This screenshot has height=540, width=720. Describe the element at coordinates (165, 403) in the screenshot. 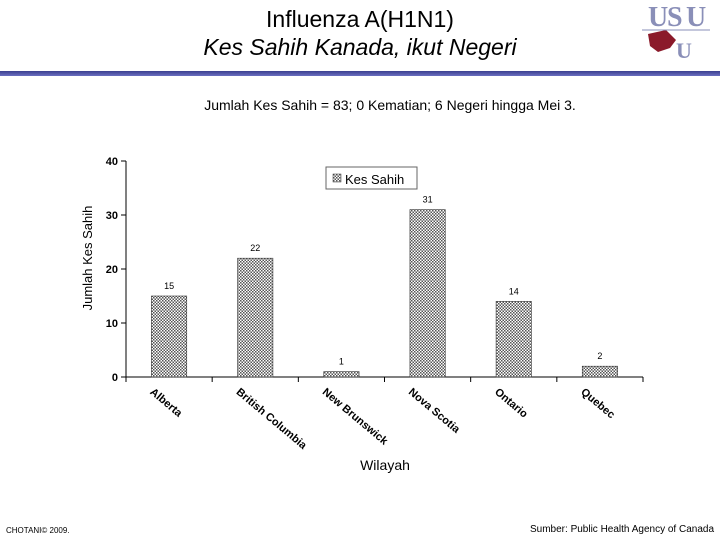

I see `x-tick-label: Alberta` at that location.